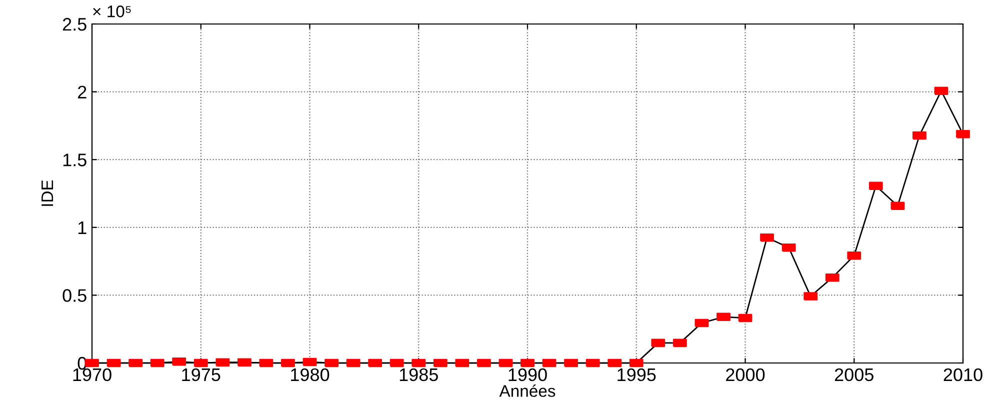 This screenshot has width=991, height=403. What do you see at coordinates (854, 375) in the screenshot?
I see `x-tick-label: 2005` at bounding box center [854, 375].